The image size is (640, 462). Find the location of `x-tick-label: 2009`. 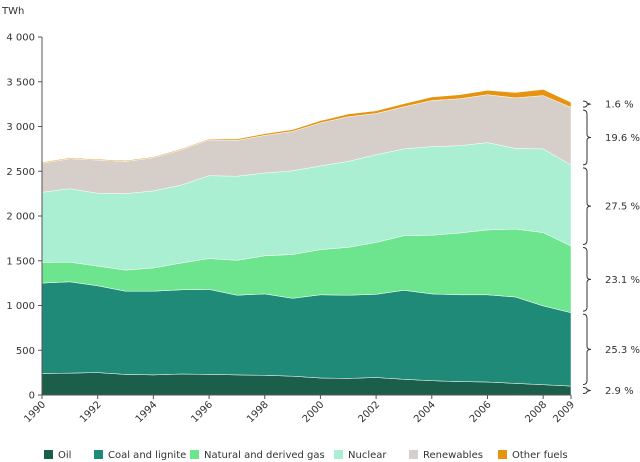

x-tick-label: 2009 is located at coordinates (564, 412).